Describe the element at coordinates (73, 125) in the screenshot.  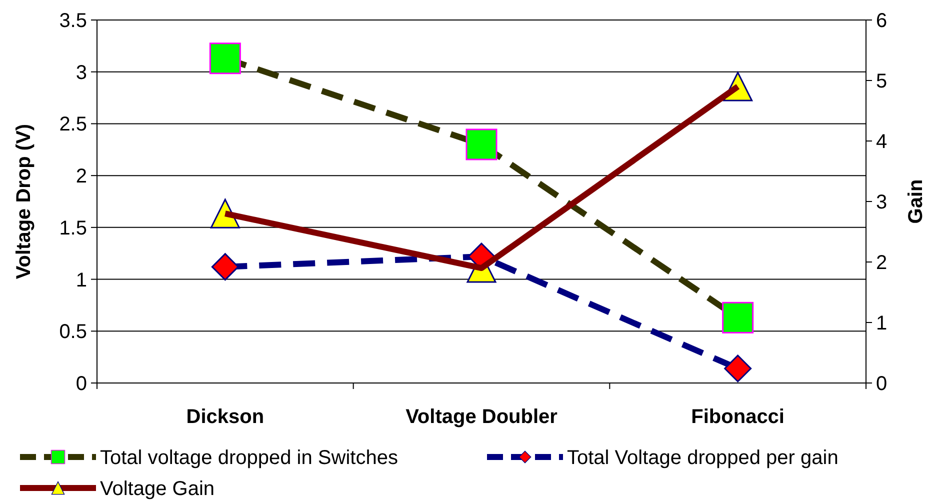
I see `y-tick-label: 2.5` at that location.